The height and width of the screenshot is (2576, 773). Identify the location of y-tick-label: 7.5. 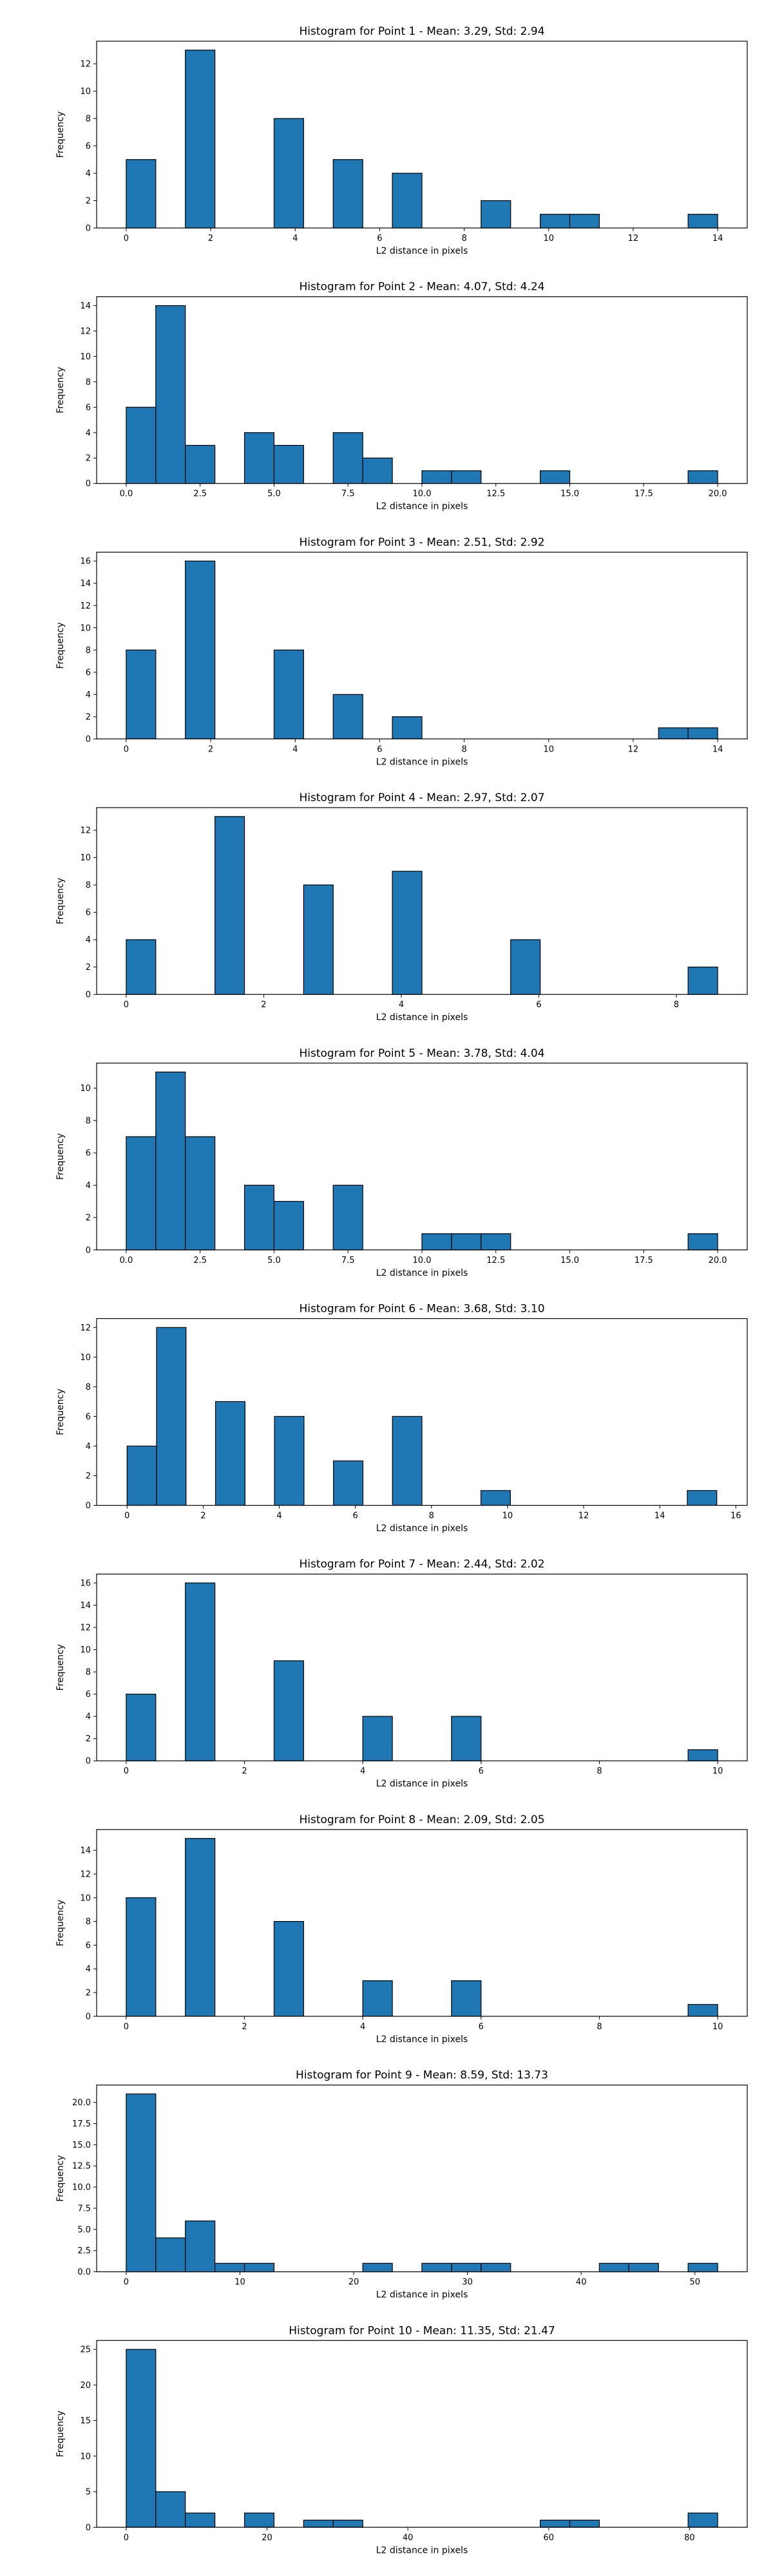
(84, 2208).